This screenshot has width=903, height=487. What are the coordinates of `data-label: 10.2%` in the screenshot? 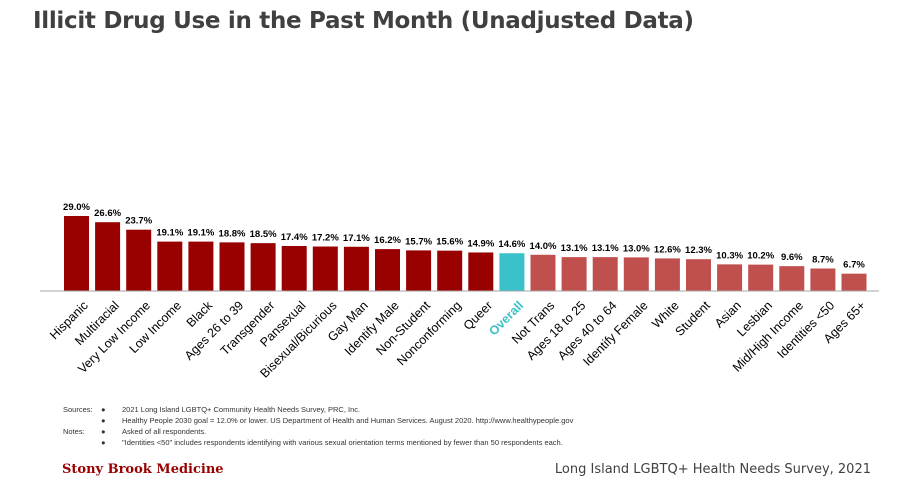 It's located at (760, 256).